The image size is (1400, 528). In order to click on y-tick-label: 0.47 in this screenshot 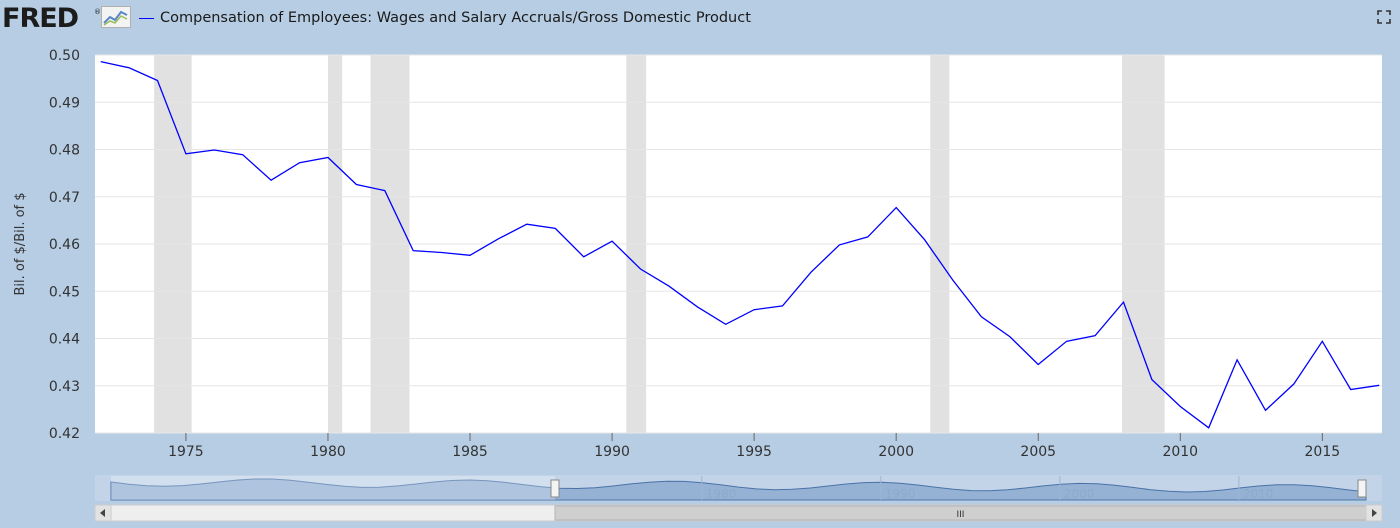, I will do `click(64, 198)`.